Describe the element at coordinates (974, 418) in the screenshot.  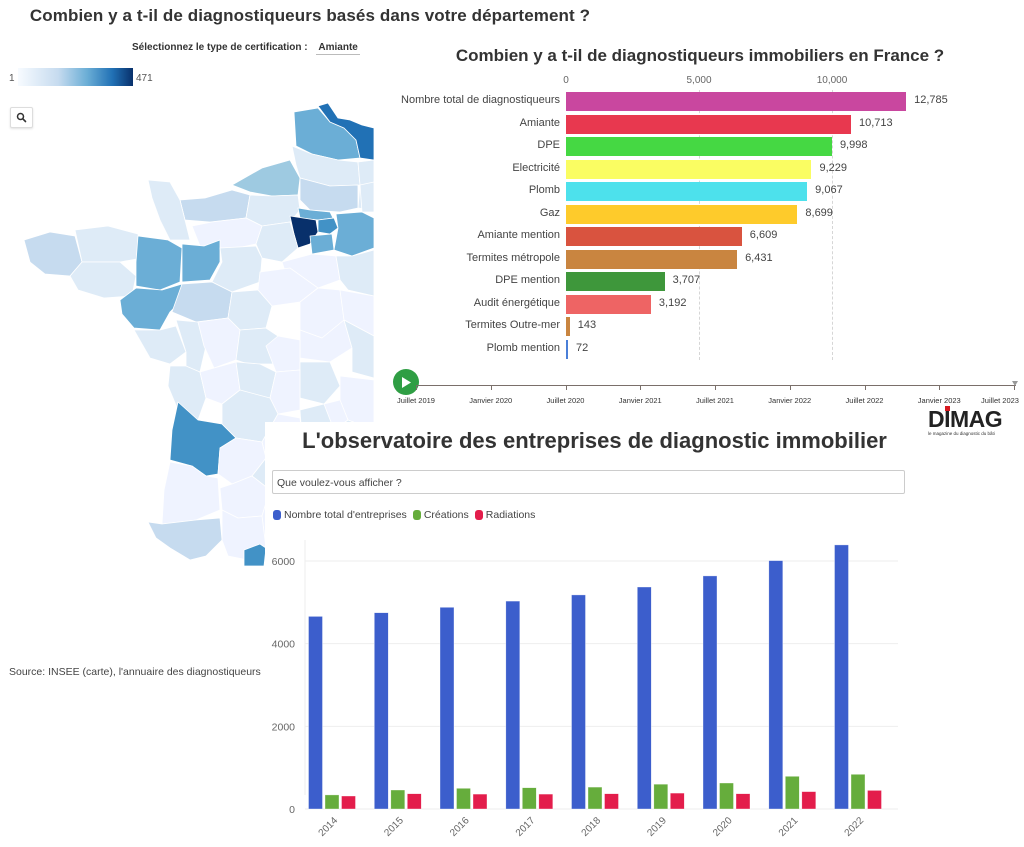
I see `logo-wordmark: DIMAG` at that location.